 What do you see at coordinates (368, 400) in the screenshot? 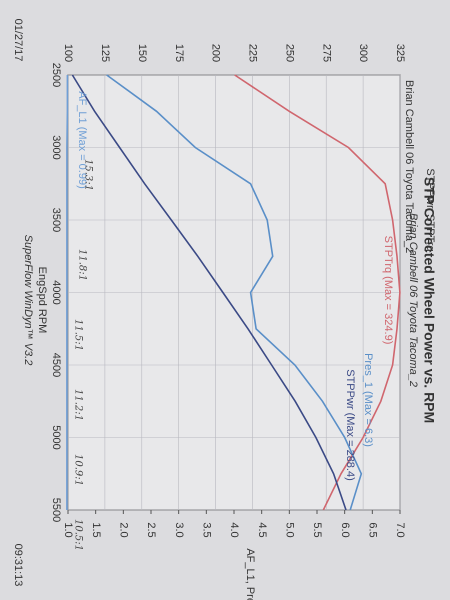
I see `legend-label: Pres_1 (Max = 6.3)` at bounding box center [368, 400].